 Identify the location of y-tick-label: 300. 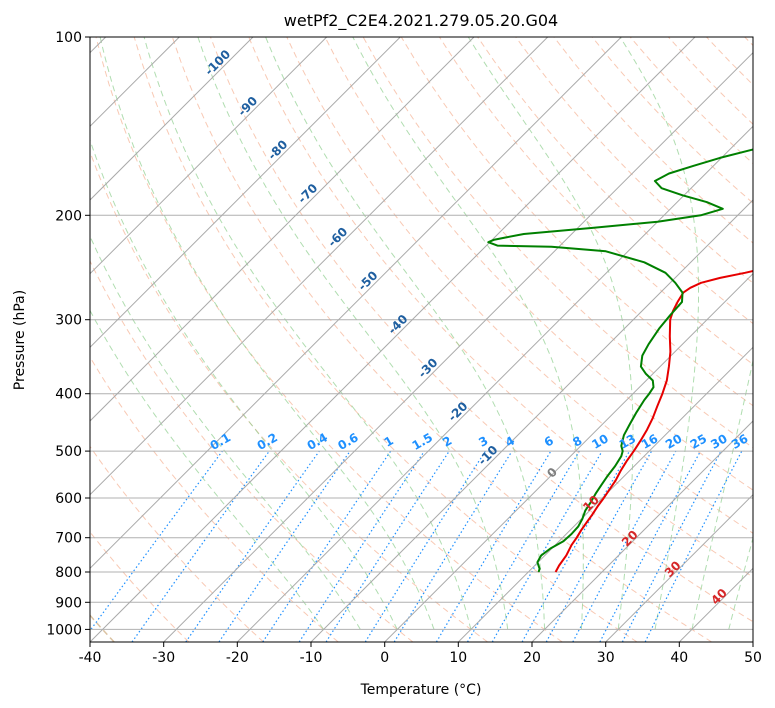
(68, 321).